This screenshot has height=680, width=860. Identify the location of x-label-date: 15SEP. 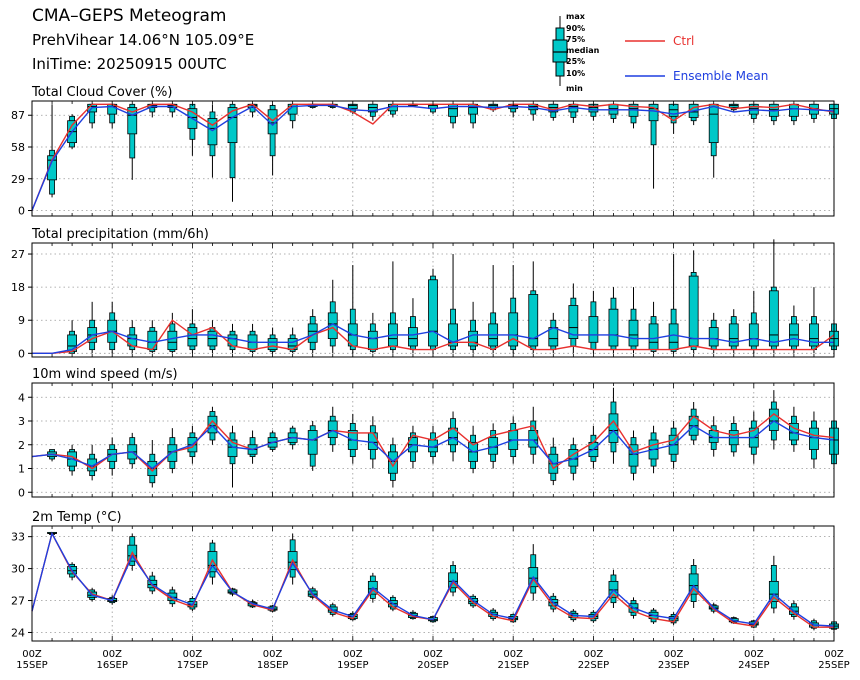
(31, 665).